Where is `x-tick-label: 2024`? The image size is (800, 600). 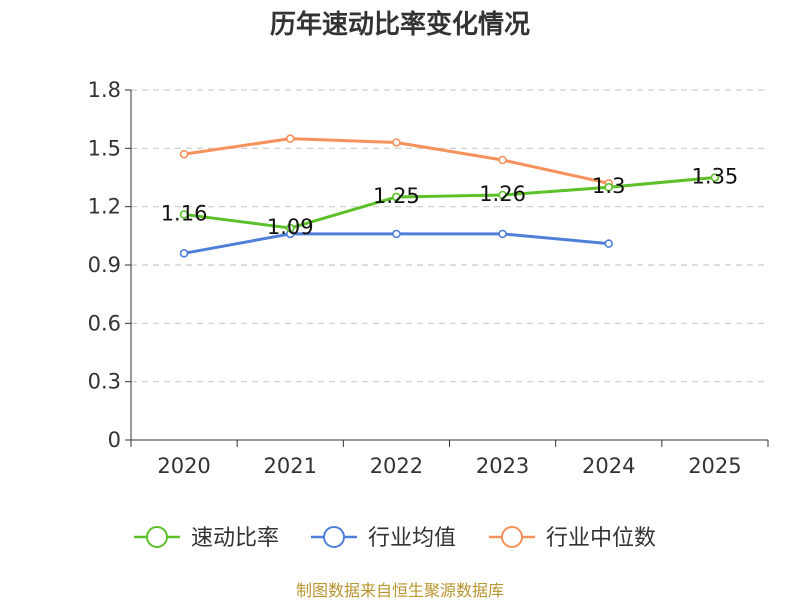 x-tick-label: 2024 is located at coordinates (608, 466).